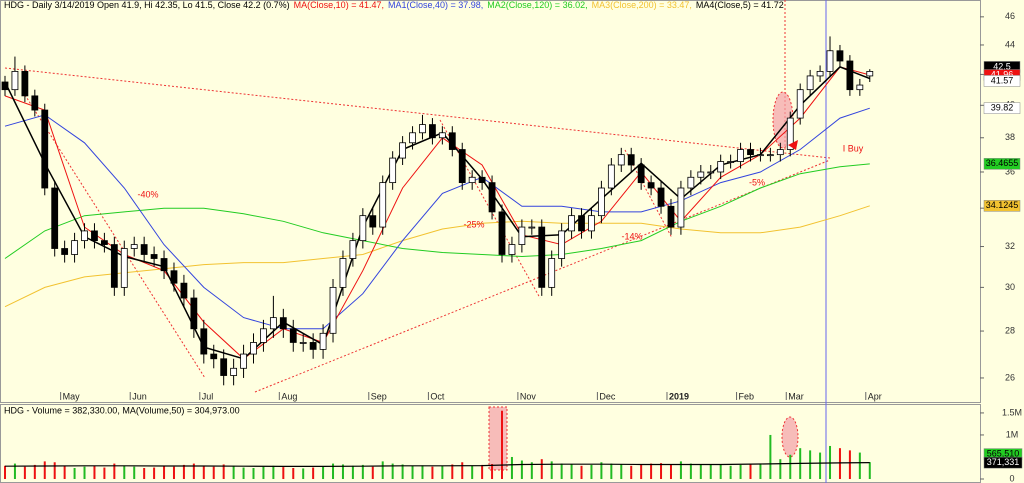 The width and height of the screenshot is (1024, 483). I want to click on x-tick-label: Dec, so click(607, 396).